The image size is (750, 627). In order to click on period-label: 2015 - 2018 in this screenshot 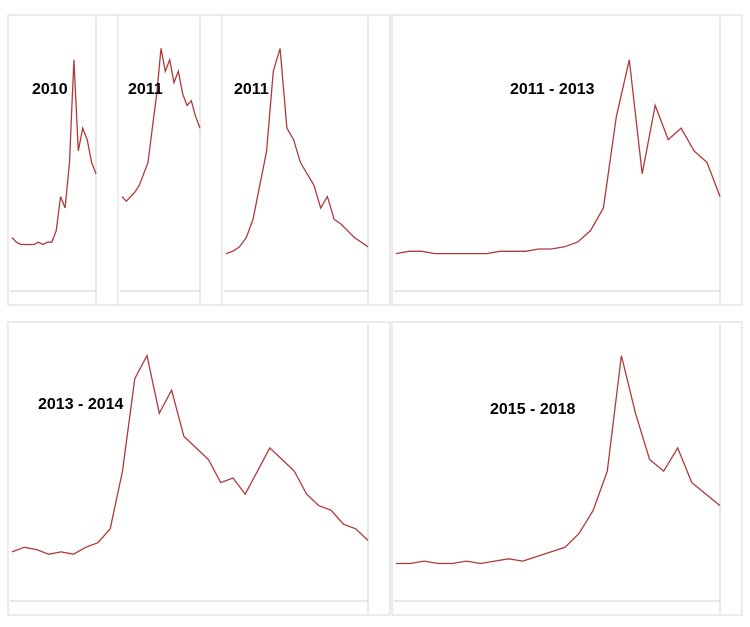, I will do `click(533, 409)`.